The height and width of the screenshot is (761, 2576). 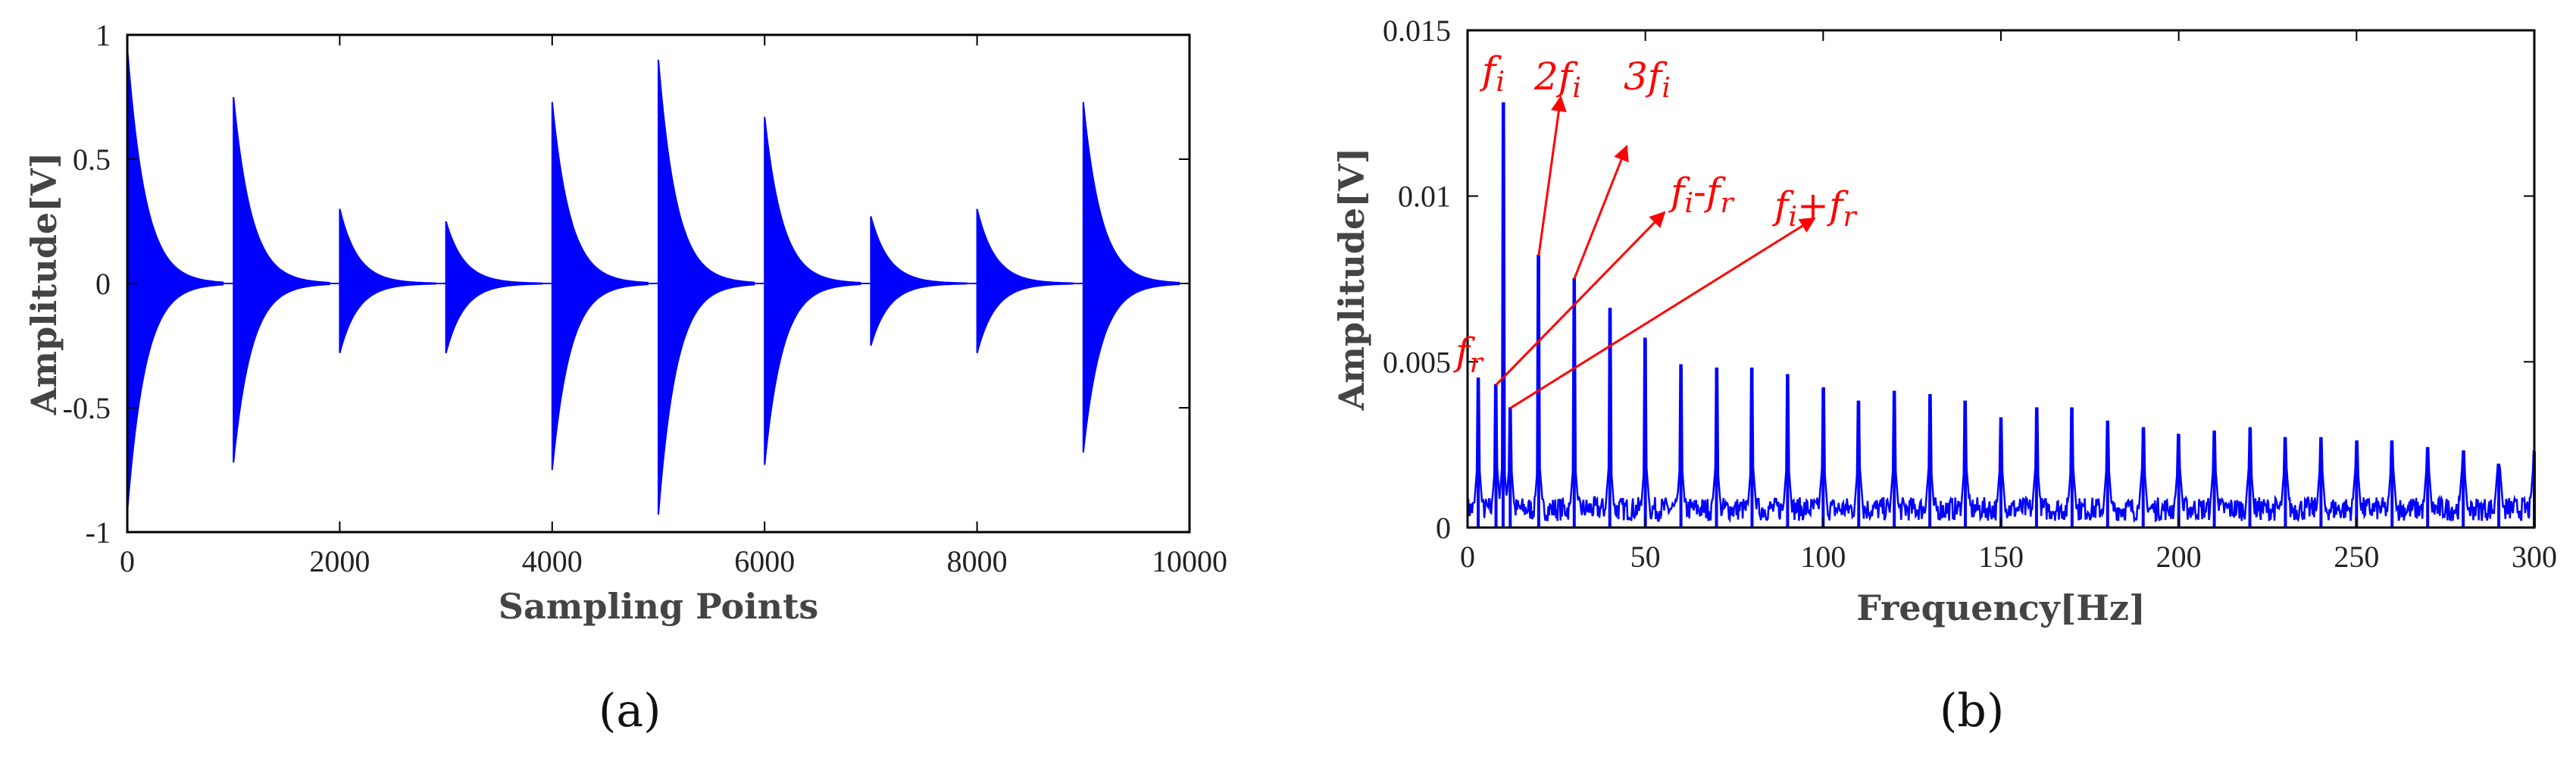 I want to click on x-tick-label: 150, so click(x=2001, y=557).